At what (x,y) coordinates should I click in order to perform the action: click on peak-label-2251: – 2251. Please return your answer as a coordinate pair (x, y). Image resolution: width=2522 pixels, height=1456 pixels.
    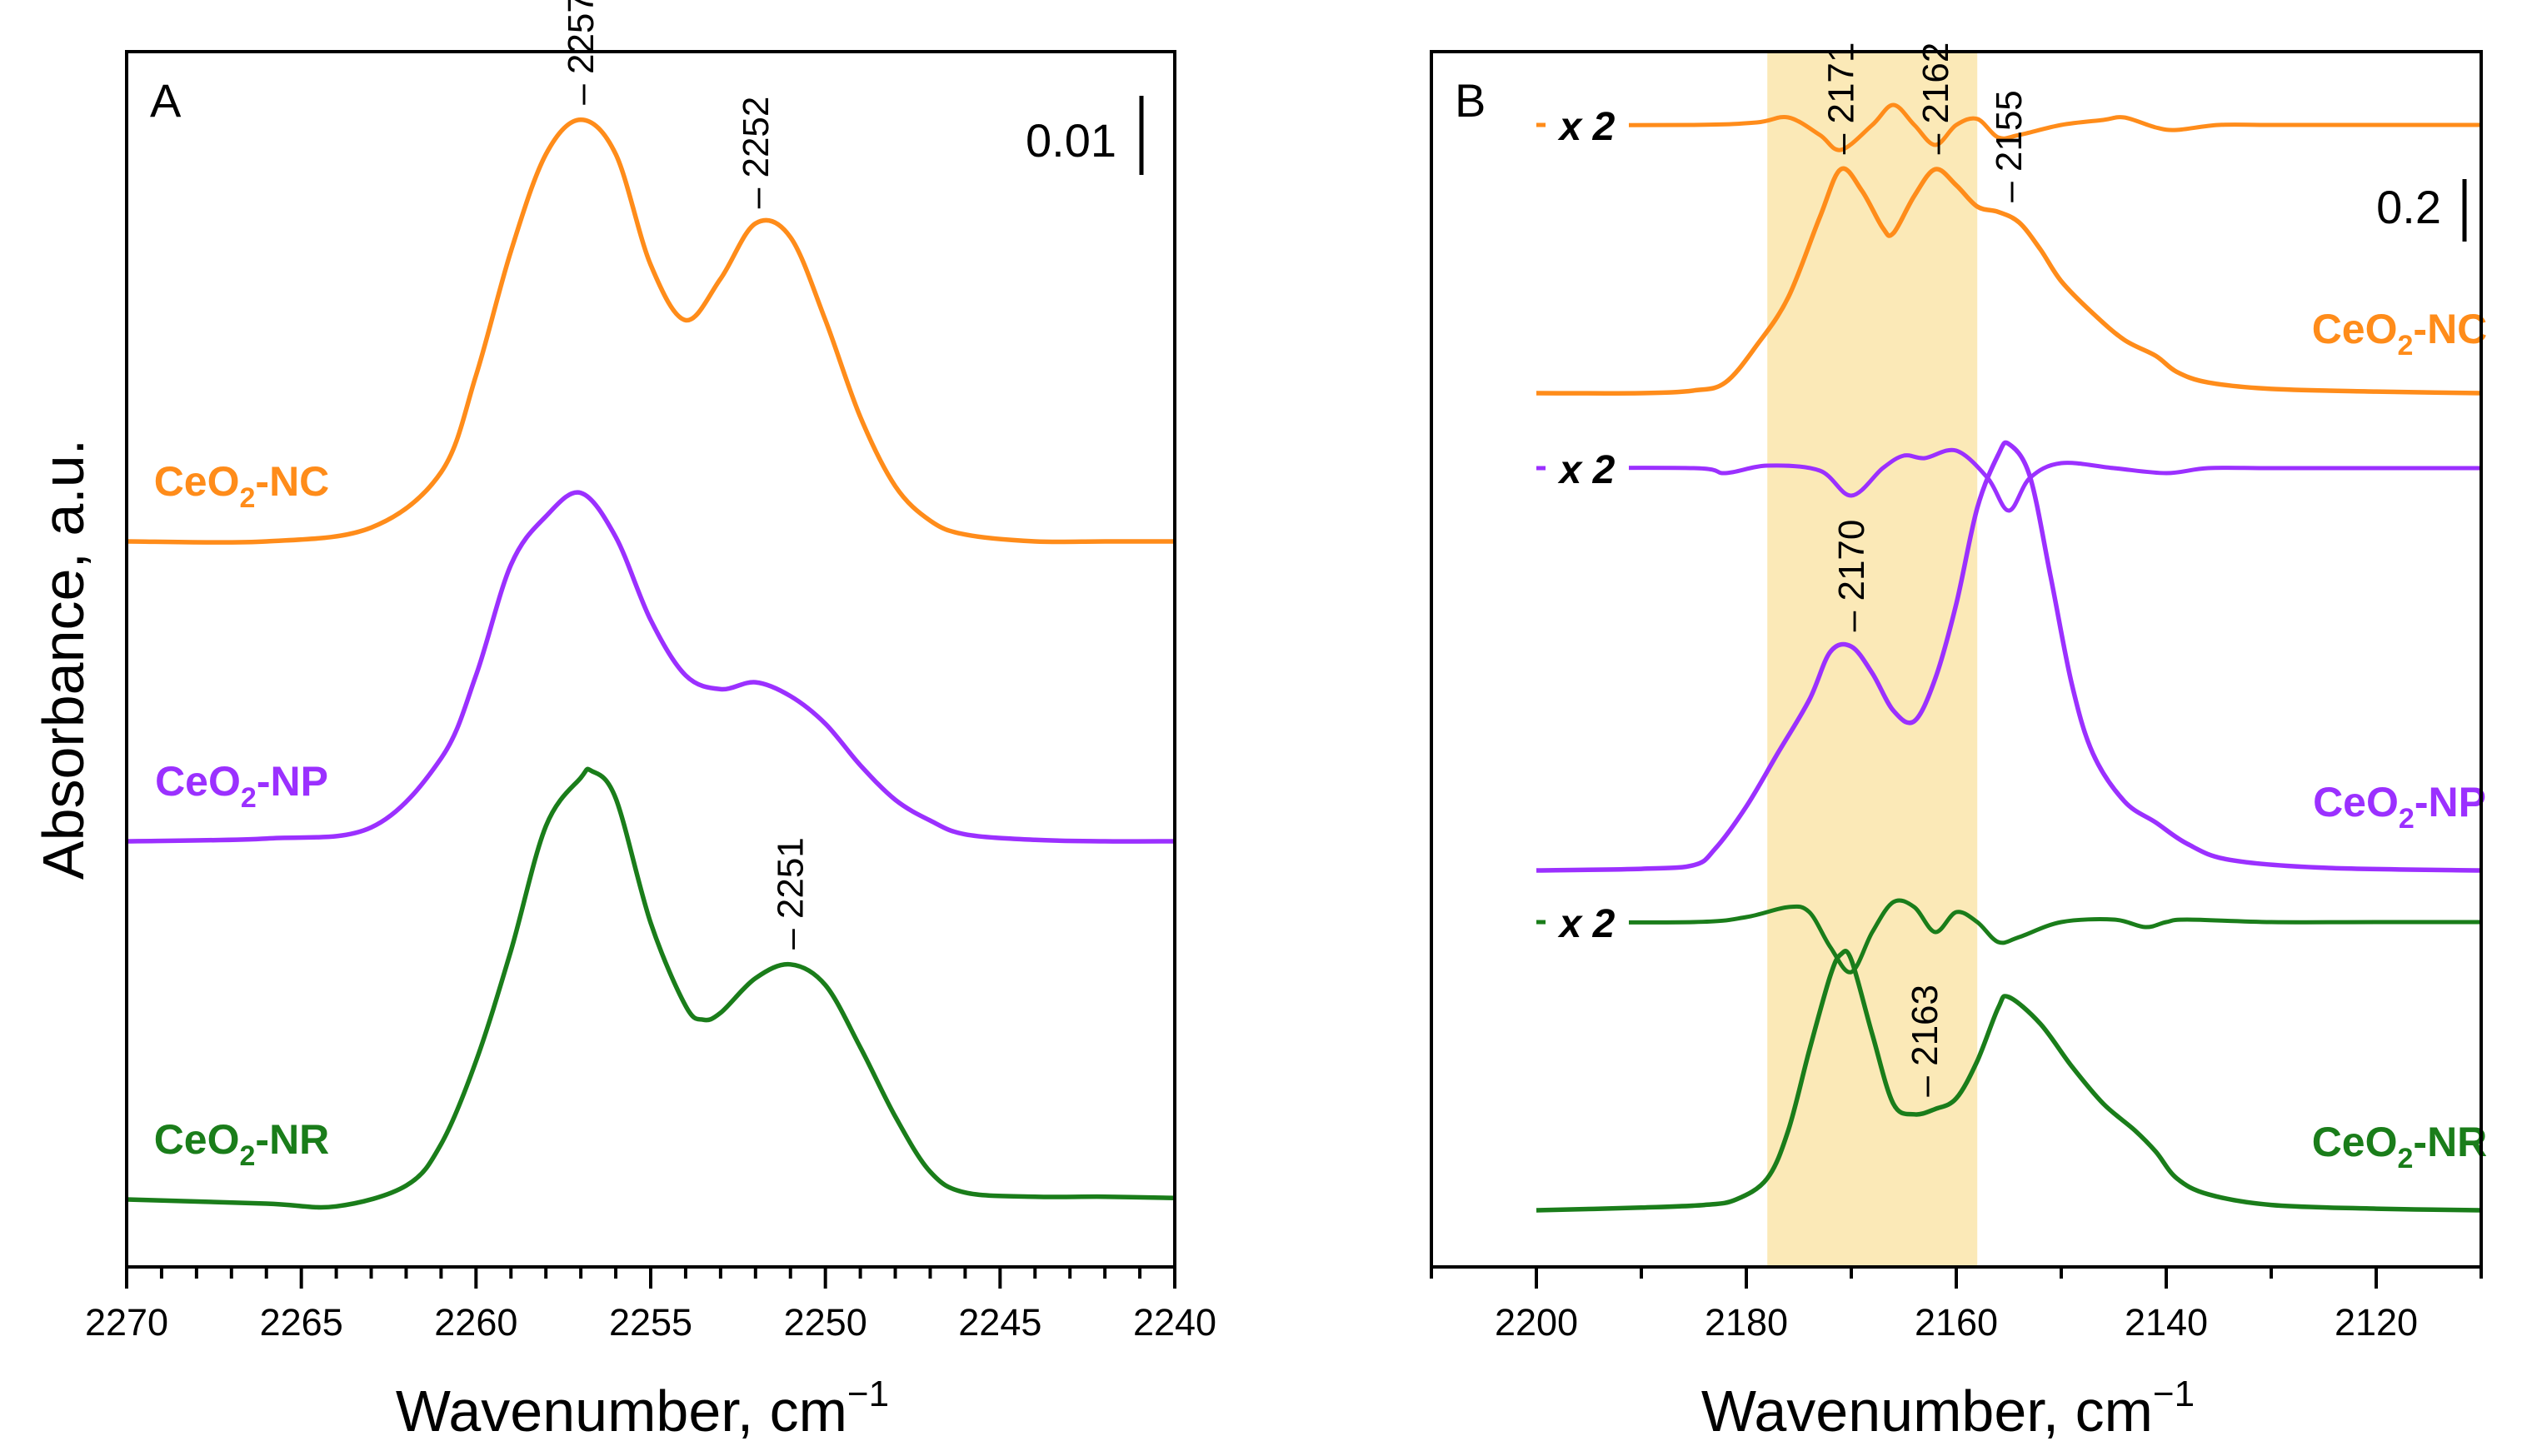
    Looking at the image, I should click on (791, 893).